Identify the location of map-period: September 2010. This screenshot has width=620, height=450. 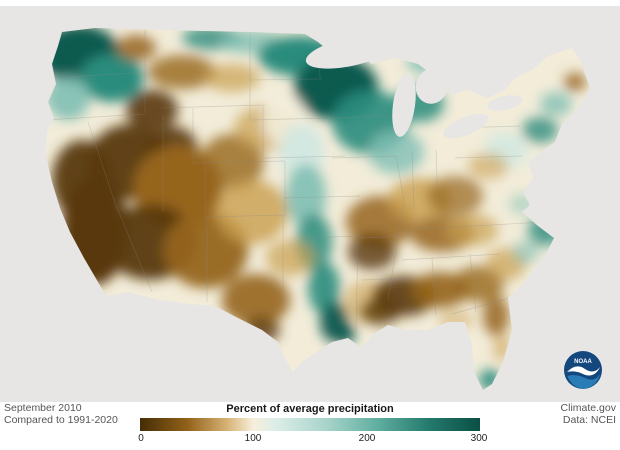
(43, 408).